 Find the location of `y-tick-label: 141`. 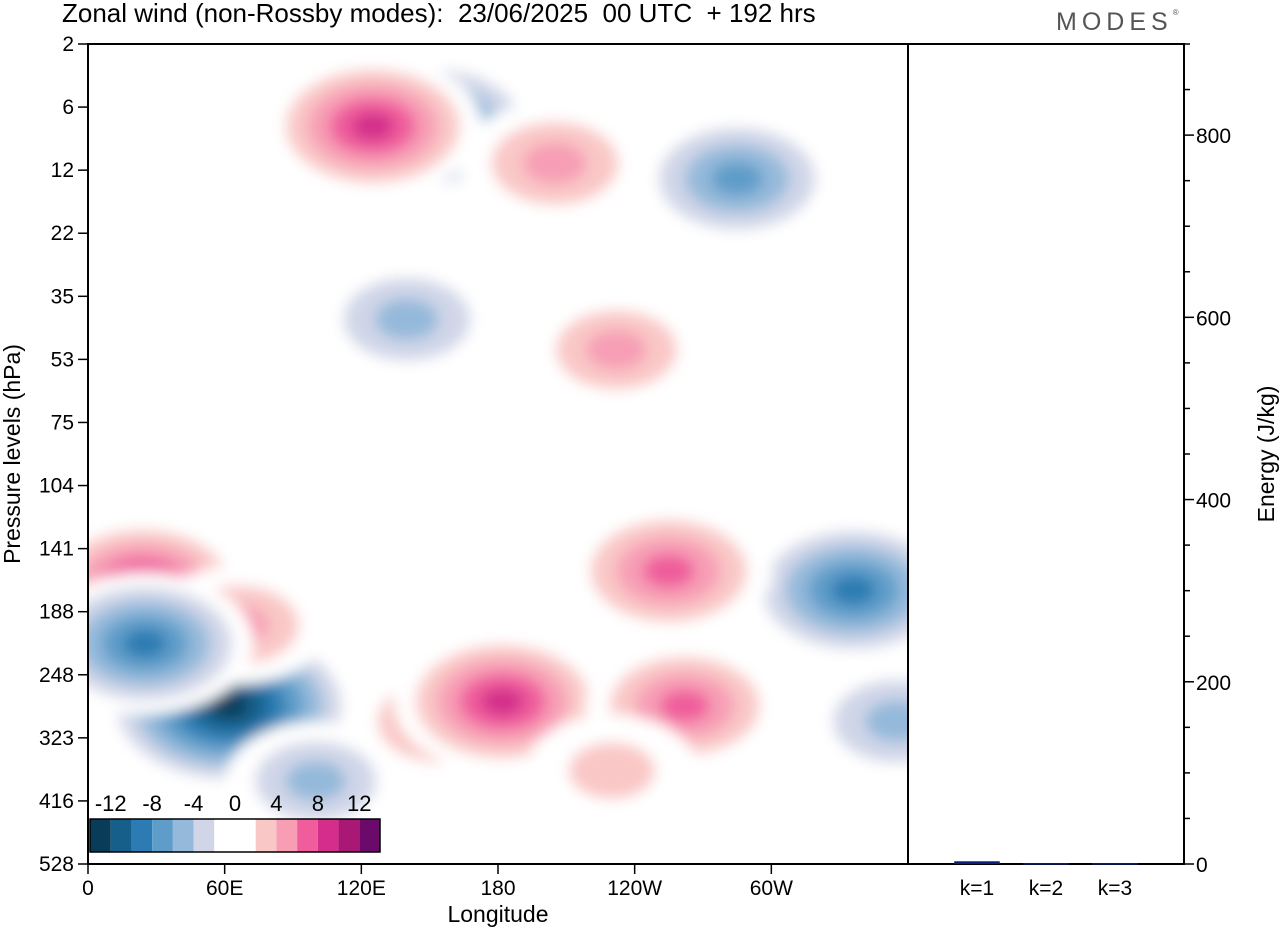

y-tick-label: 141 is located at coordinates (56, 549).